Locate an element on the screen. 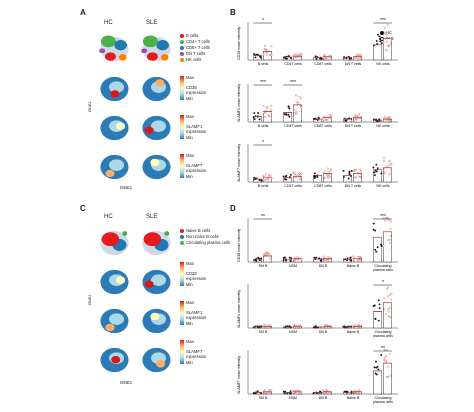 This screenshot has width=474, height=412. bar is located at coordinates (387, 378).